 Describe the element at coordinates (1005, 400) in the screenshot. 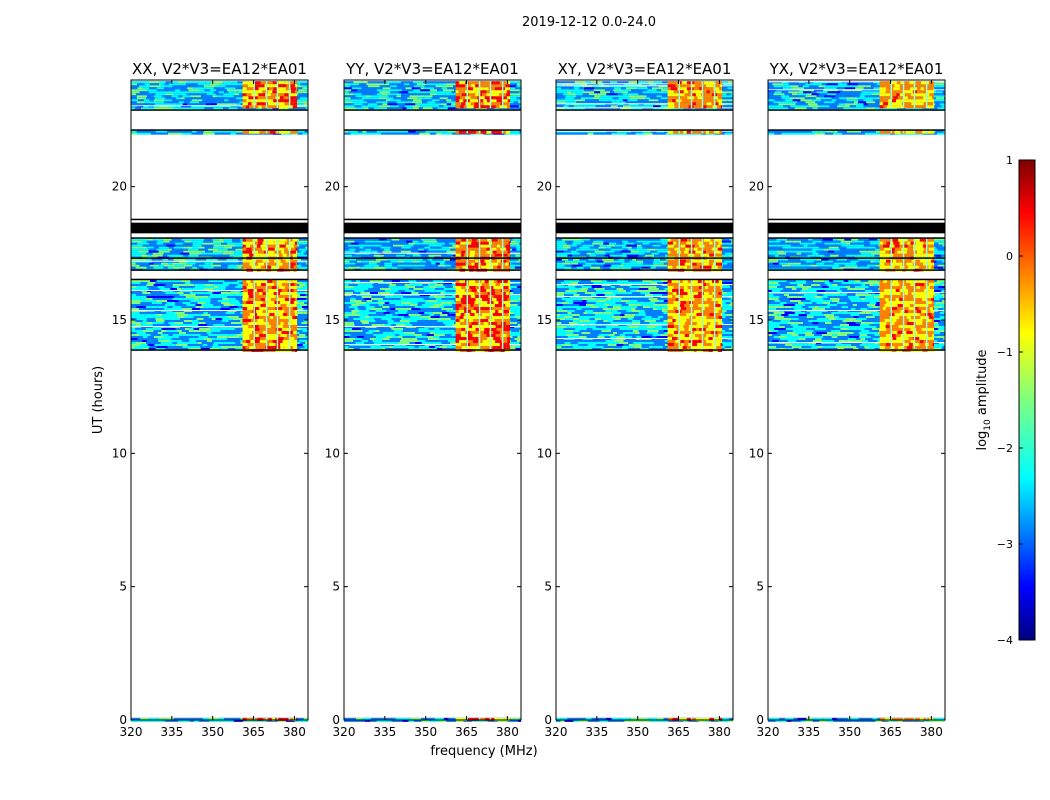

I see `colorbar: 1 0 −1 −2 −3 −4 log10 amplitude` at that location.